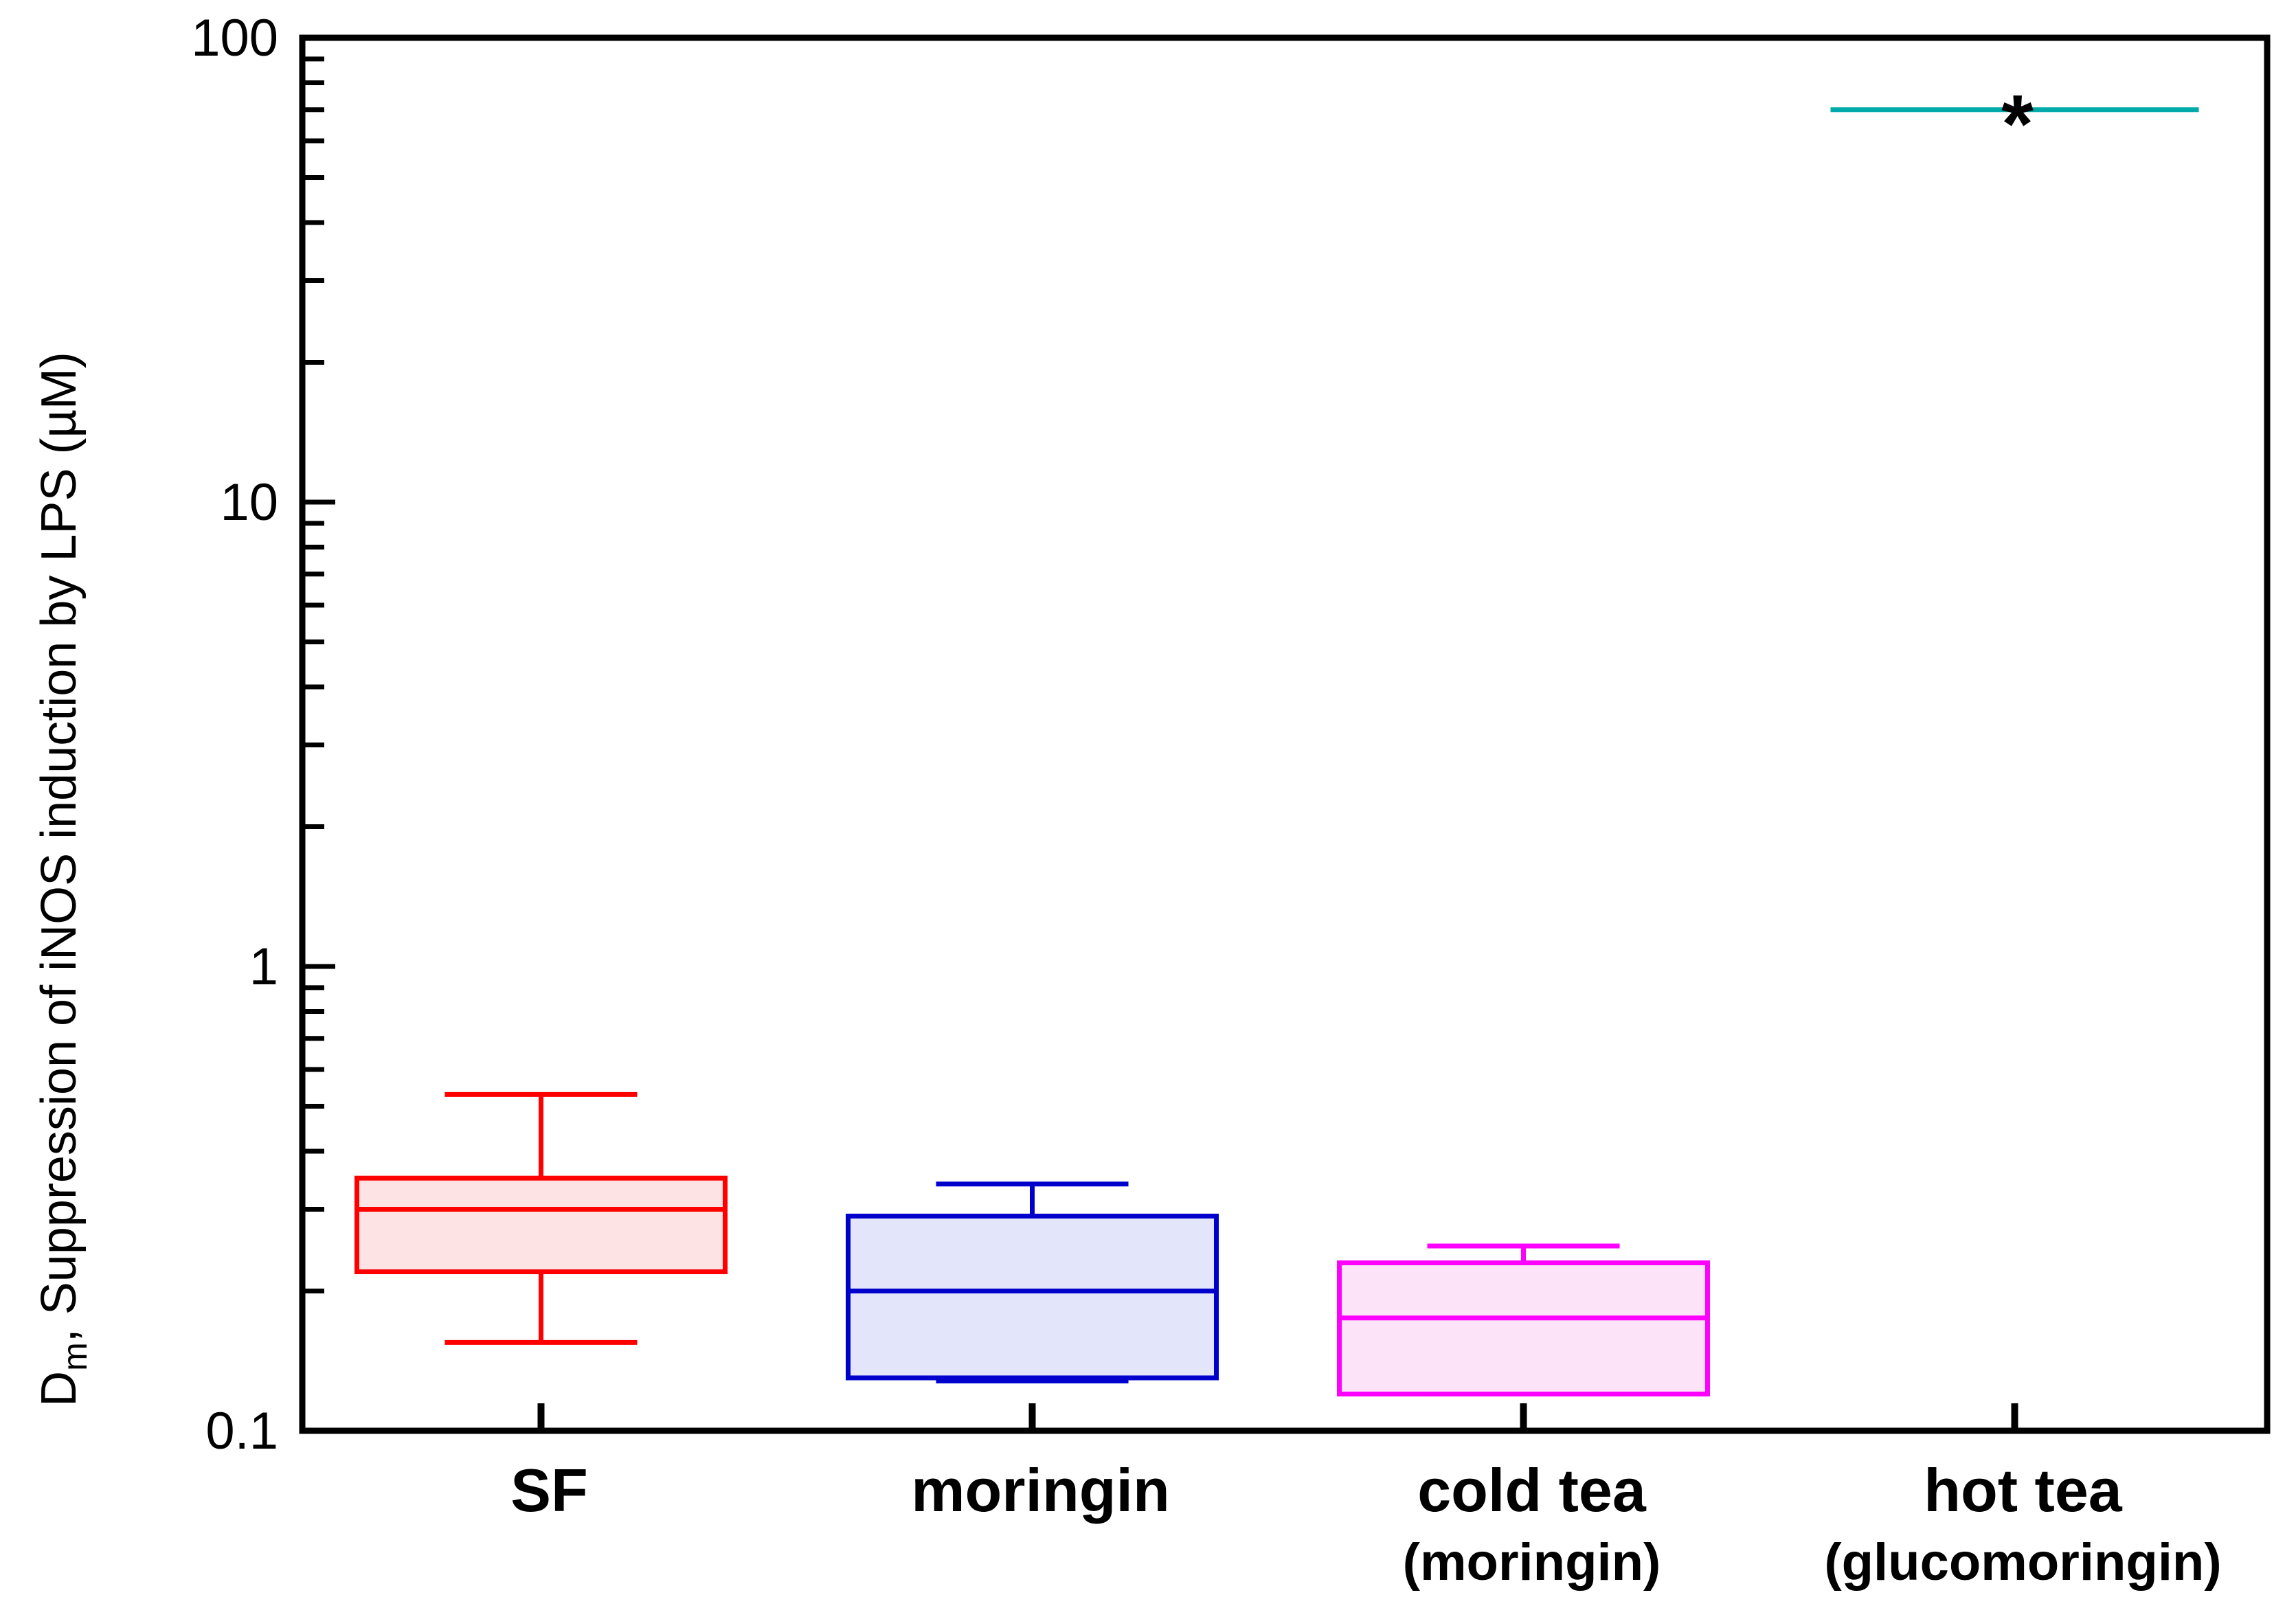 The height and width of the screenshot is (1608, 2296). I want to click on x-category-sublabel: (moringin), so click(1532, 1562).